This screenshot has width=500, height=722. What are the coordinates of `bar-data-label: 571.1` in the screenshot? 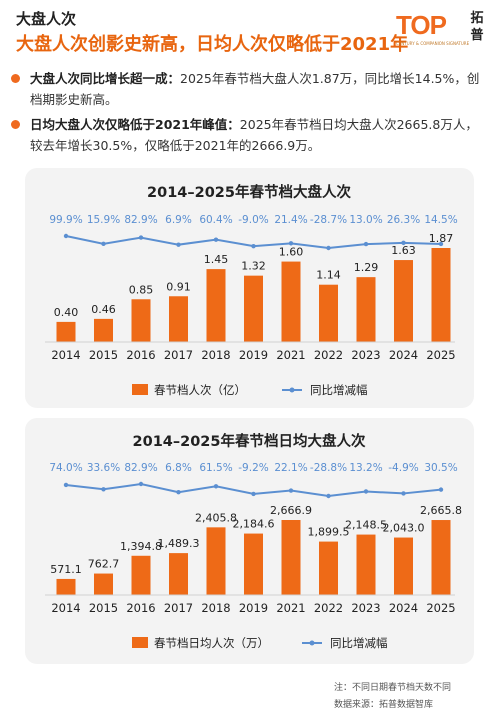 It's located at (66, 569).